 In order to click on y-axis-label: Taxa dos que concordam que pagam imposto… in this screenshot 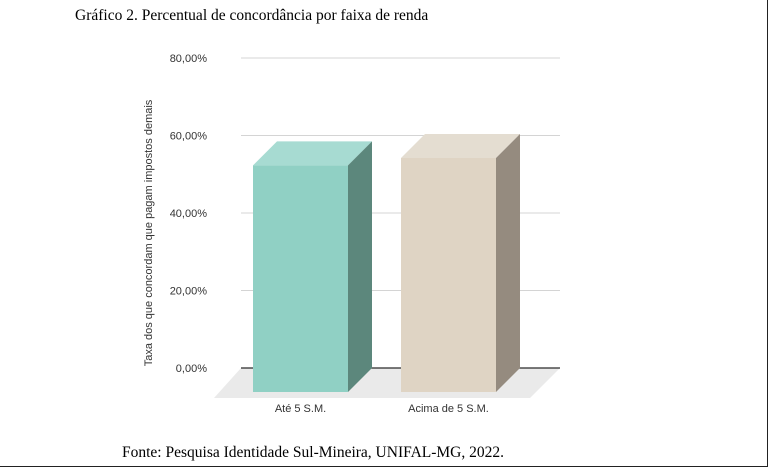, I will do `click(149, 232)`.